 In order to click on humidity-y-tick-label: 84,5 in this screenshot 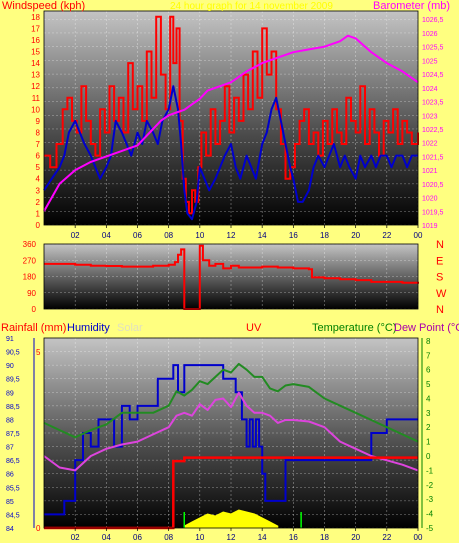, I will do `click(13, 515)`.